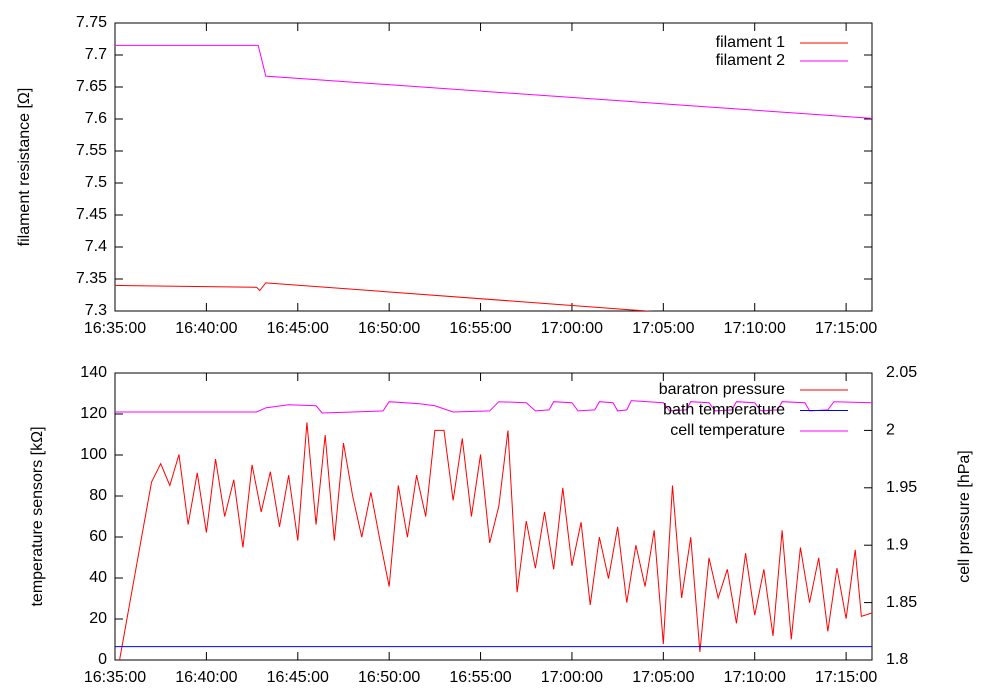 The image size is (1000, 700). What do you see at coordinates (102, 659) in the screenshot?
I see `y-tick-label: 0` at bounding box center [102, 659].